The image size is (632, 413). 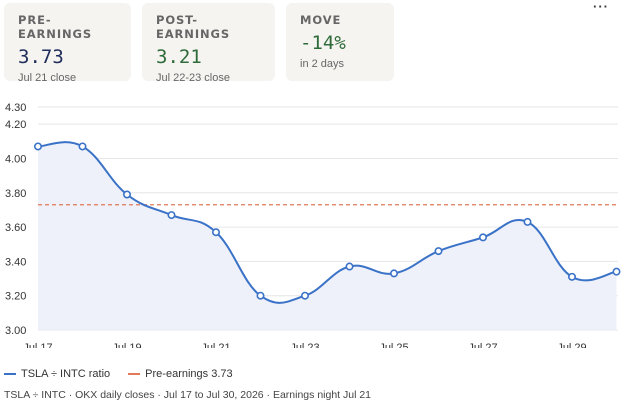 What do you see at coordinates (323, 43) in the screenshot?
I see `stat-card-value: -14%` at bounding box center [323, 43].